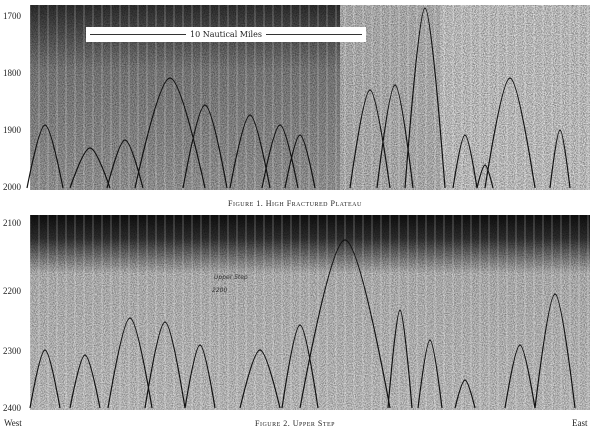 The image size is (600, 435). What do you see at coordinates (13, 423) in the screenshot?
I see `west-label: West` at bounding box center [13, 423].